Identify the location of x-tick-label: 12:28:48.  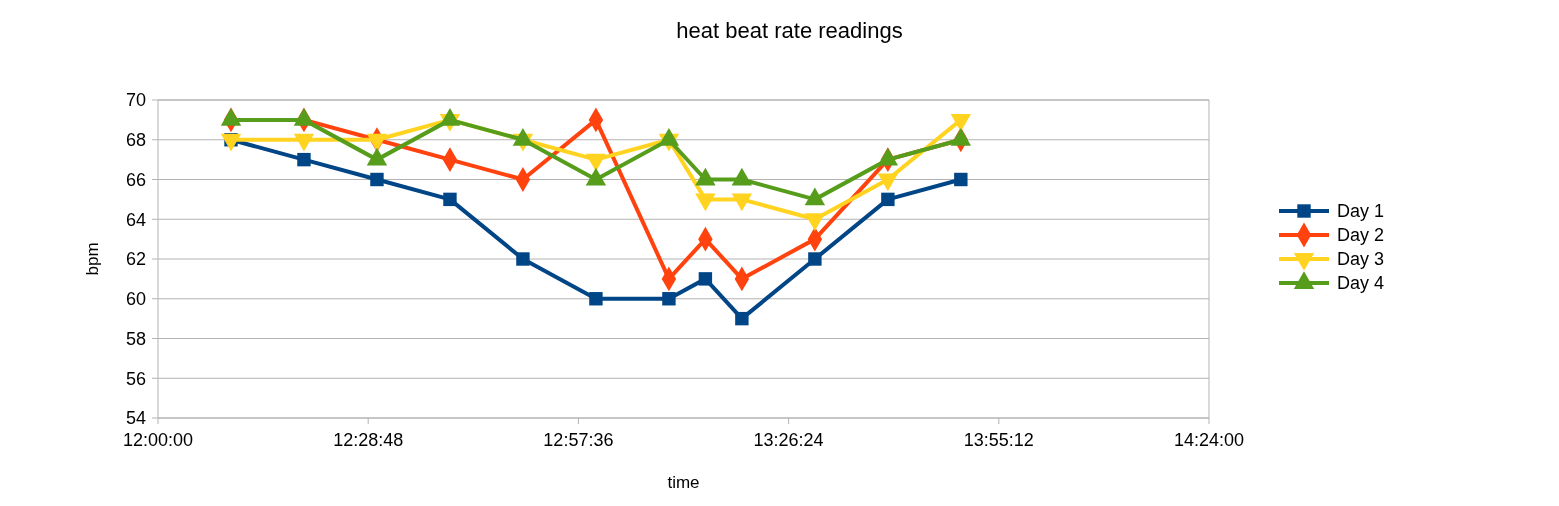
(368, 440).